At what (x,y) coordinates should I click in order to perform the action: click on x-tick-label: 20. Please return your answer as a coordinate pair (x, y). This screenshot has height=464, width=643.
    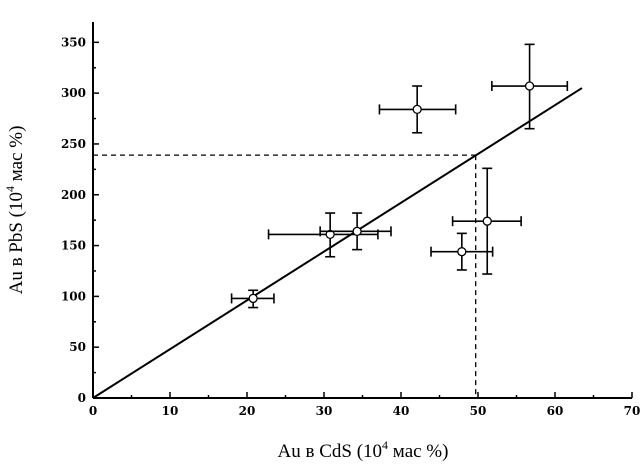
    Looking at the image, I should click on (247, 411).